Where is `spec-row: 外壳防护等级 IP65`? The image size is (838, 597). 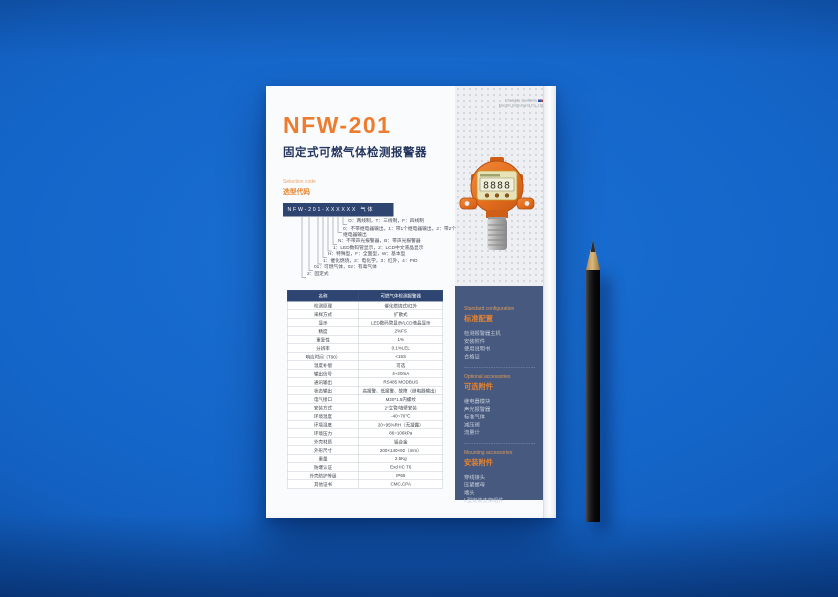
spec-row: 外壳防护等级 IP65 is located at coordinates (365, 475).